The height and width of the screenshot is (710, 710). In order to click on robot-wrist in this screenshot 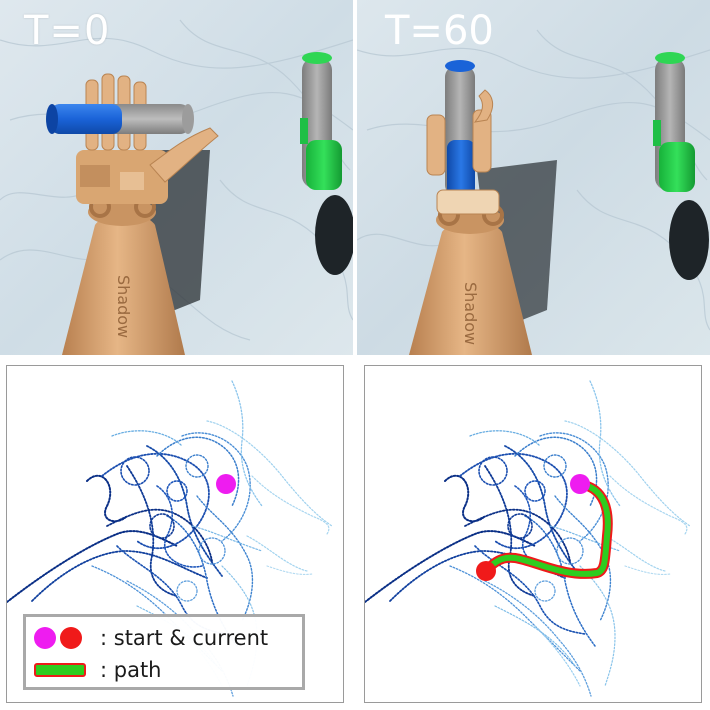, I will do `click(122, 212)`.